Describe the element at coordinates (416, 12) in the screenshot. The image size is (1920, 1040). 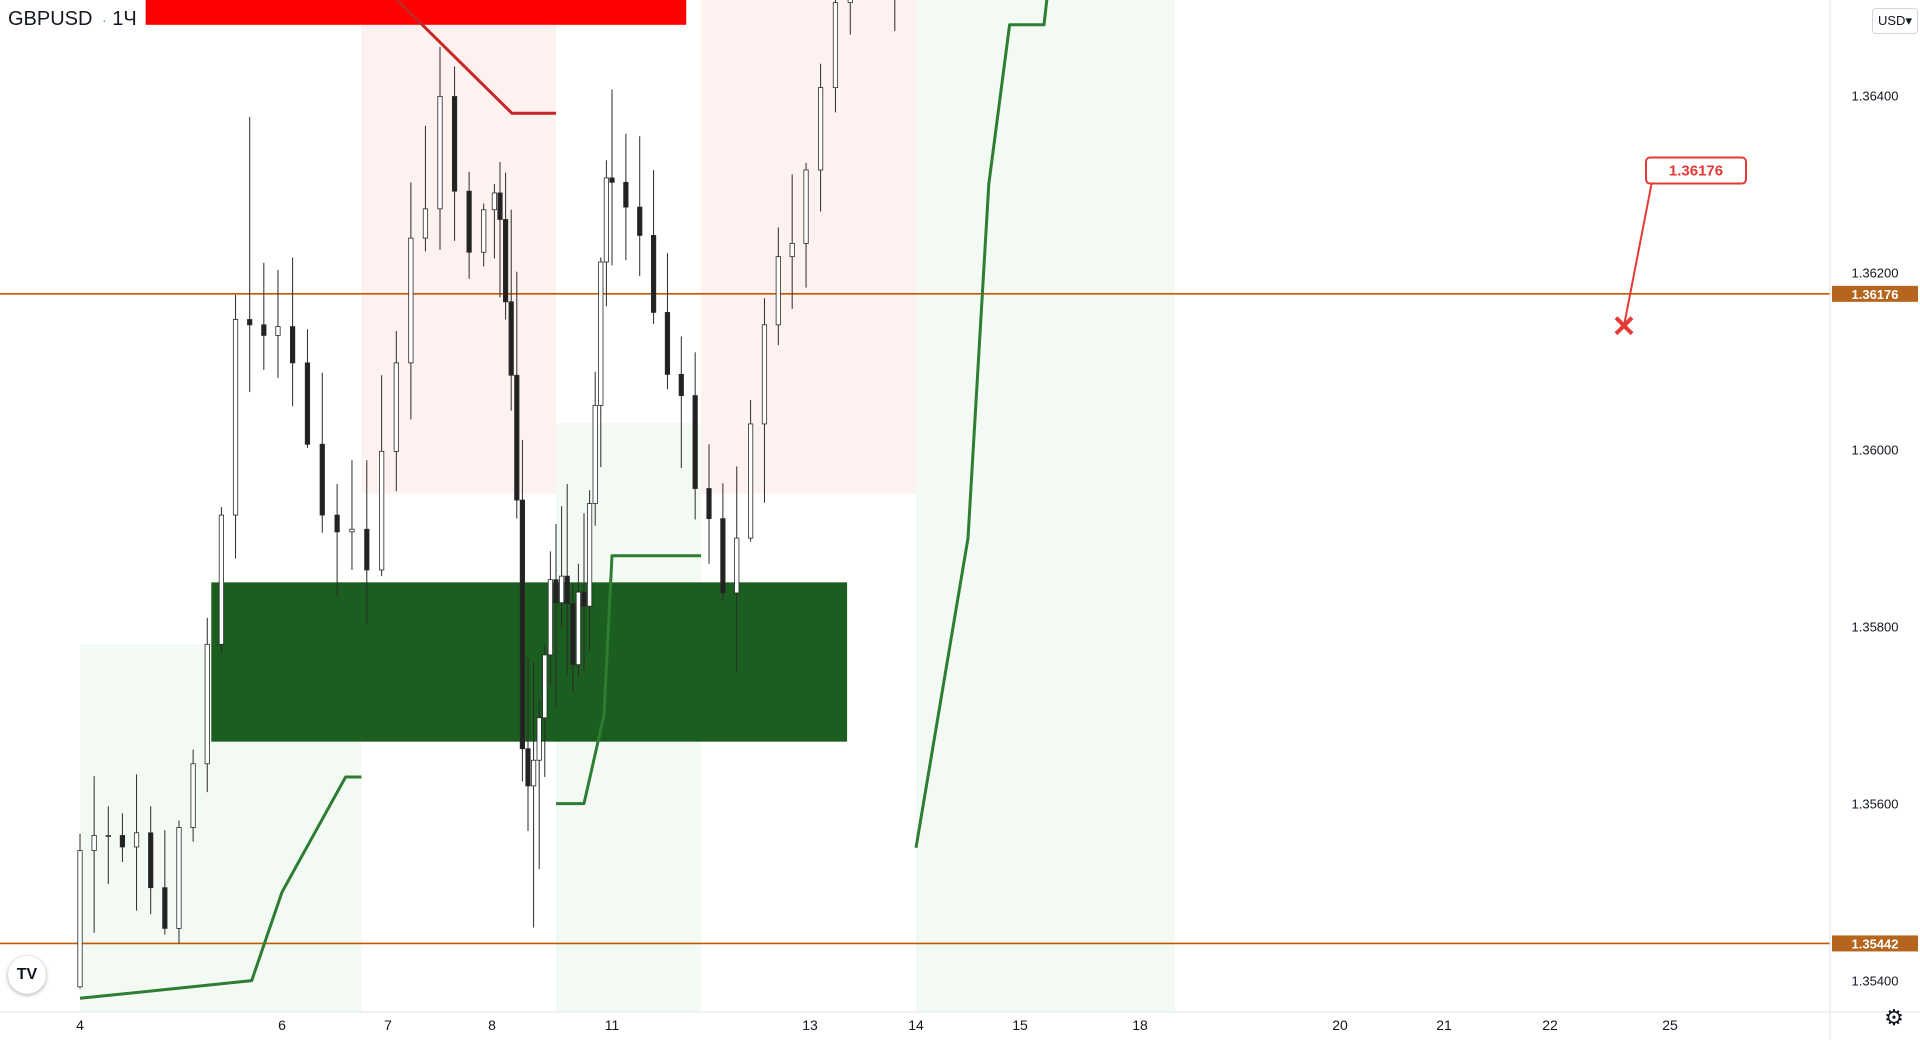
I see `supply-zone` at that location.